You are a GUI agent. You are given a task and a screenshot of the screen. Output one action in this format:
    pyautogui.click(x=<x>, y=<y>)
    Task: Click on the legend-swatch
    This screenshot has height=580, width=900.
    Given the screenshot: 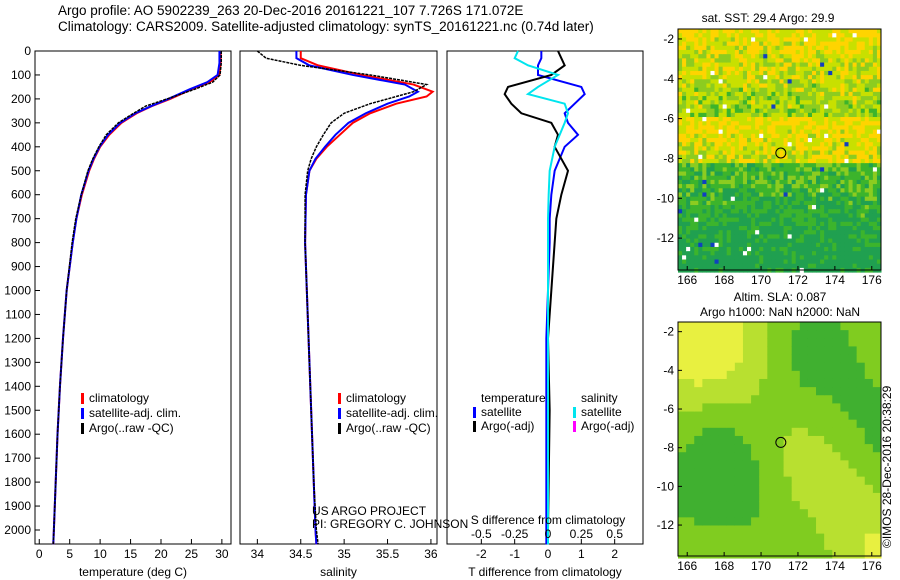 What is the action you would take?
    pyautogui.click(x=339, y=428)
    